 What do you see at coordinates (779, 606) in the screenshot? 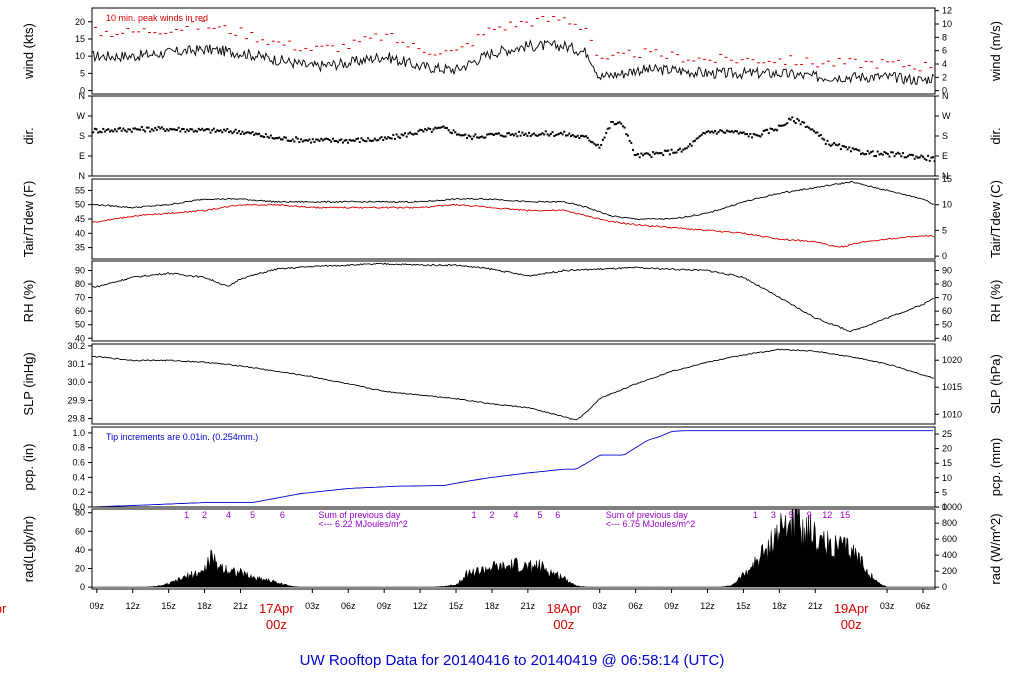
I see `hour-tick-label: 18z` at bounding box center [779, 606].